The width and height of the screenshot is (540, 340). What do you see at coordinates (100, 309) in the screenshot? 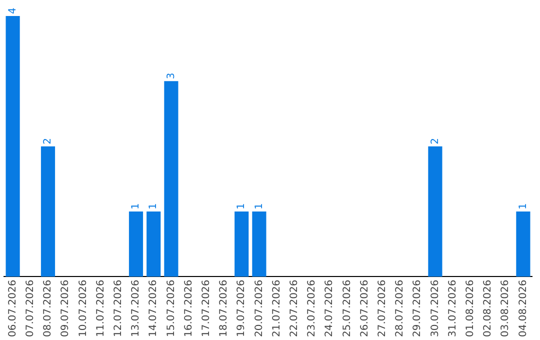
I see `x-tick-label: 11.07.2026` at bounding box center [100, 309].